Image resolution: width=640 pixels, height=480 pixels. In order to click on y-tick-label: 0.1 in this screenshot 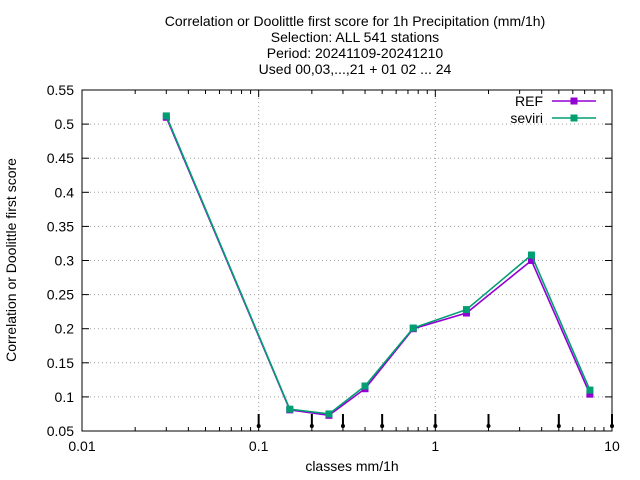, I will do `click(65, 397)`.